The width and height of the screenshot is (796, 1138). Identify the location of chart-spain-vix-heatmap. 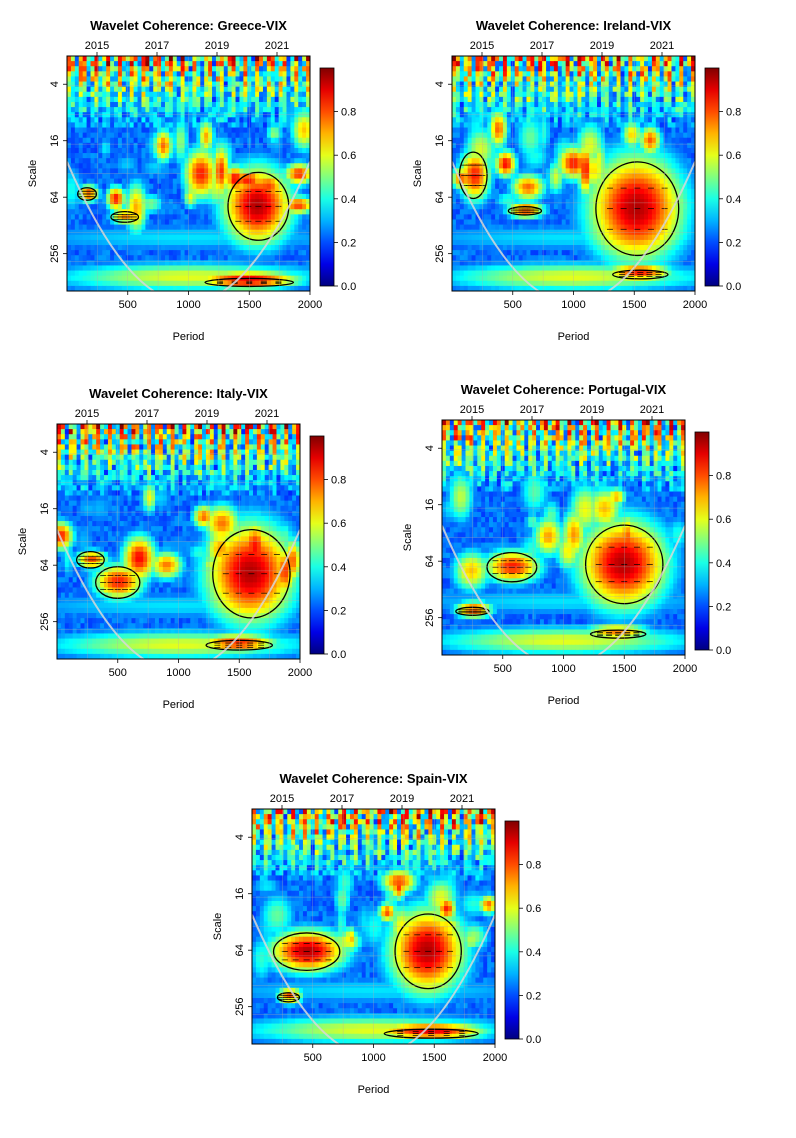
(373, 926).